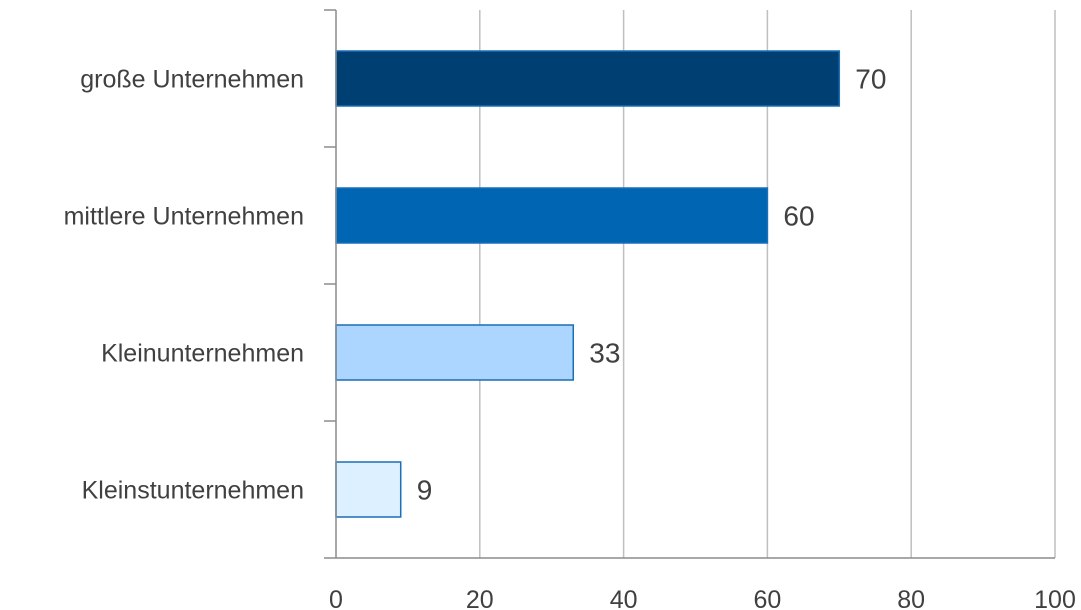  Describe the element at coordinates (202, 354) in the screenshot. I see `category-label: Kleinunternehmen` at that location.